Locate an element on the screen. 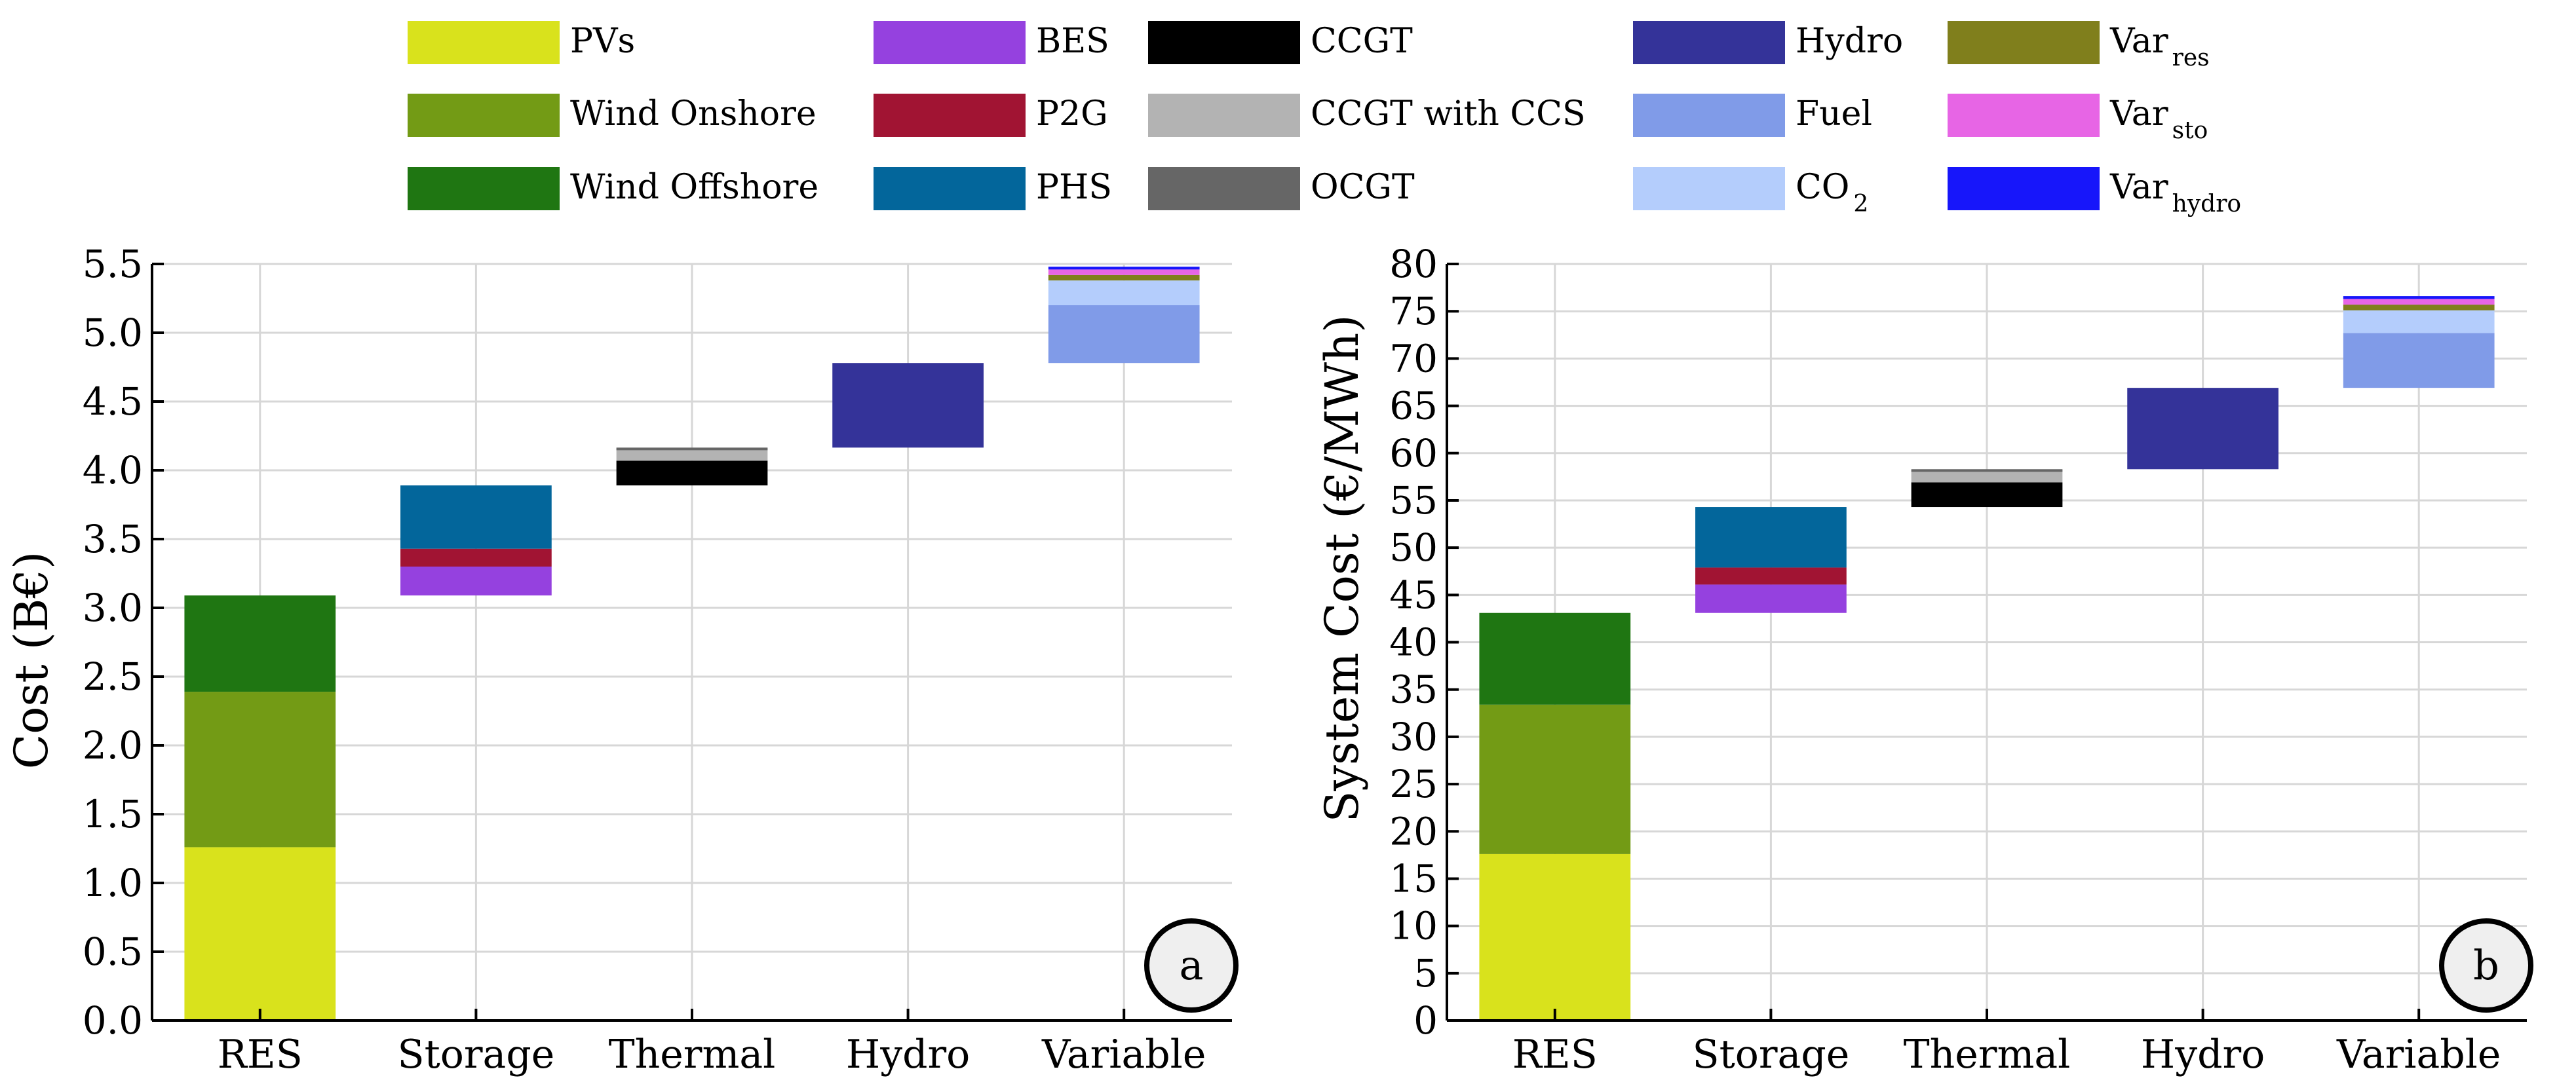 This screenshot has width=2576, height=1086. y-tick-label: 0.0 is located at coordinates (113, 1021).